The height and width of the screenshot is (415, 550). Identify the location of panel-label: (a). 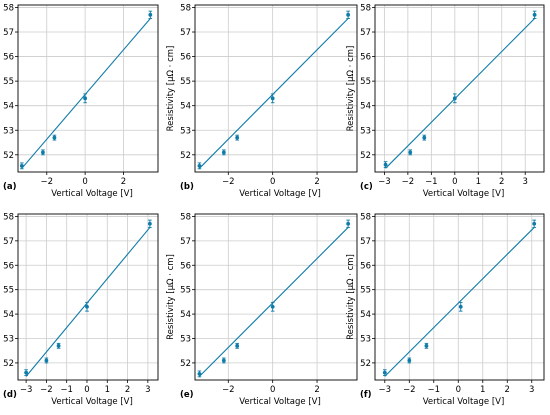
(10, 187).